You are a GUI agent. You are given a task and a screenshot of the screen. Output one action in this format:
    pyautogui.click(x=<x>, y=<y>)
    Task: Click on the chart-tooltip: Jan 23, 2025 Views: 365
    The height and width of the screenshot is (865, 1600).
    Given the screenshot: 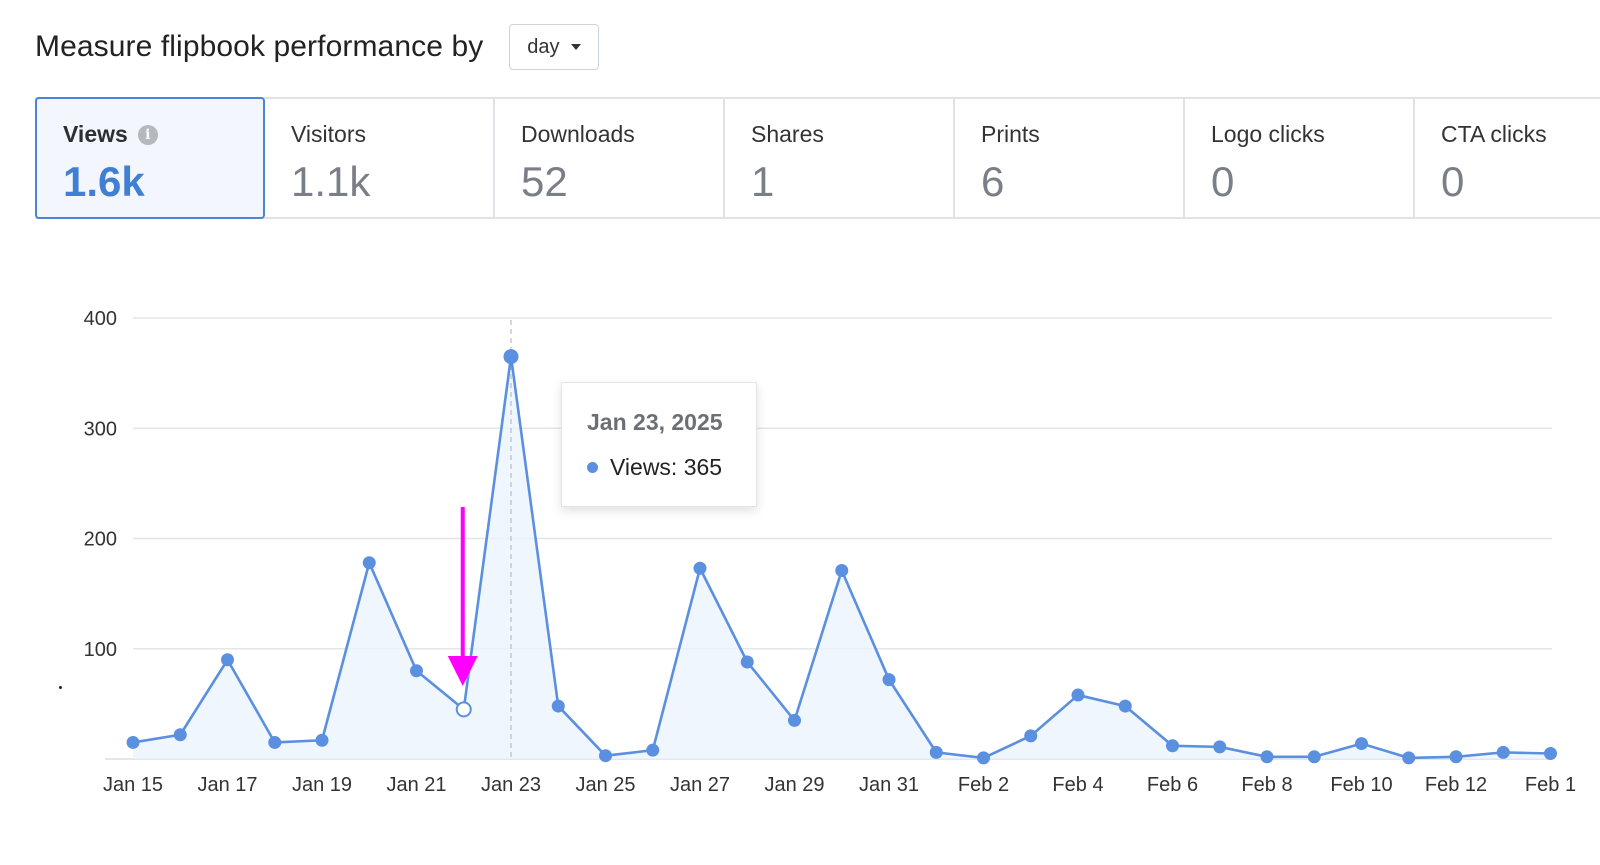 What is the action you would take?
    pyautogui.click(x=659, y=444)
    